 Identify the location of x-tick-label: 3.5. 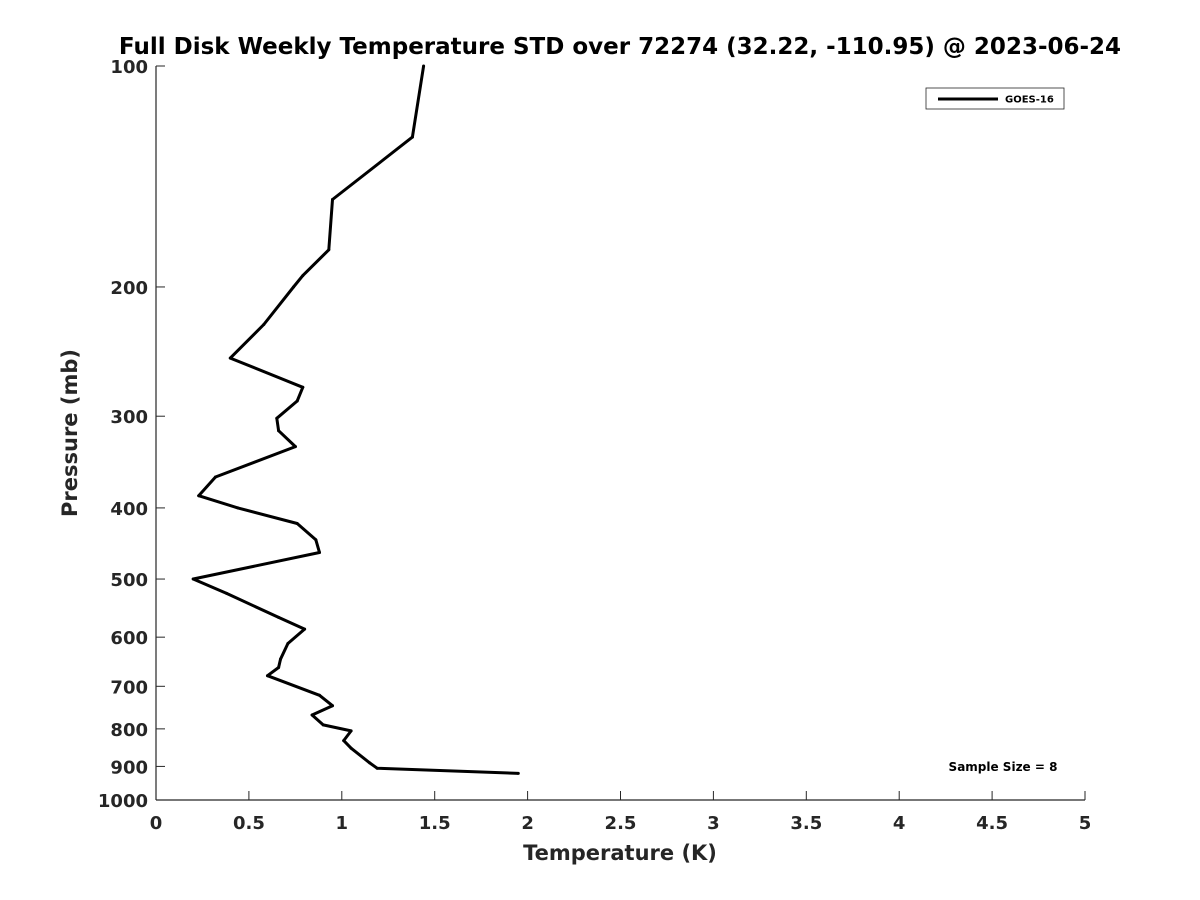
(806, 823).